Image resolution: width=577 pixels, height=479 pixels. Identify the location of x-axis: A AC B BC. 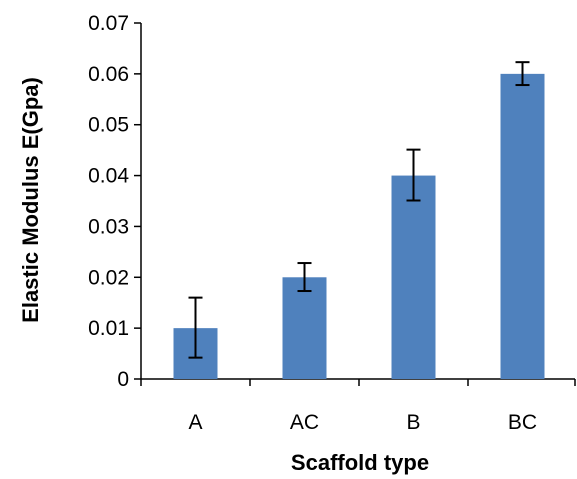
(358, 406).